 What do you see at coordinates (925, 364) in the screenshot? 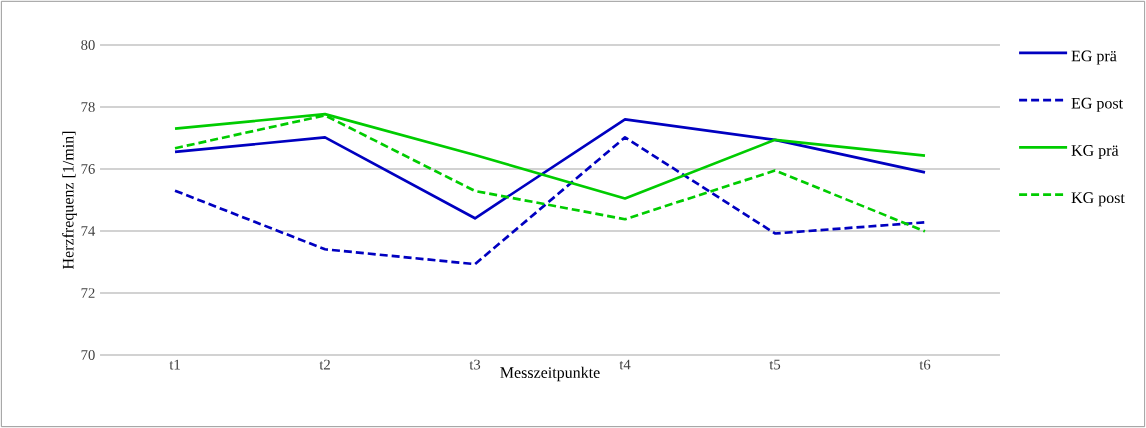
I see `x-tick-label: t6` at bounding box center [925, 364].